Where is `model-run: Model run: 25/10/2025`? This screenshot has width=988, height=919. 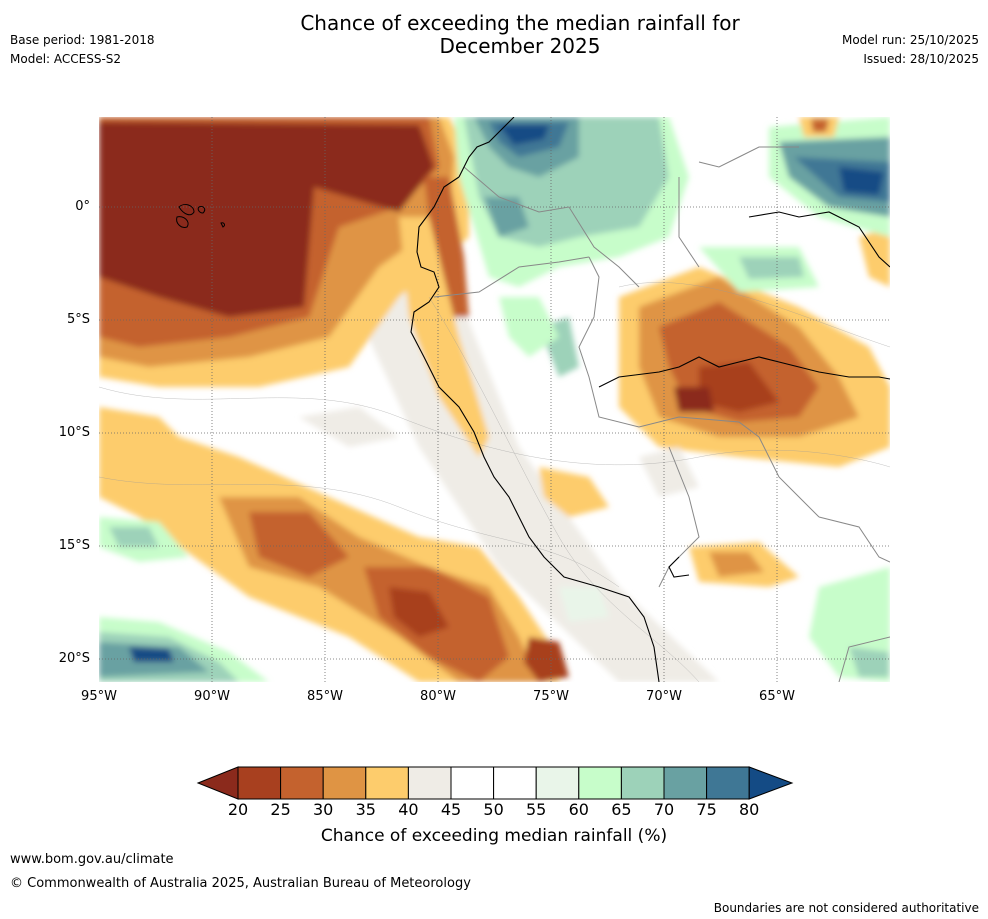 model-run: Model run: 25/10/2025 is located at coordinates (910, 40).